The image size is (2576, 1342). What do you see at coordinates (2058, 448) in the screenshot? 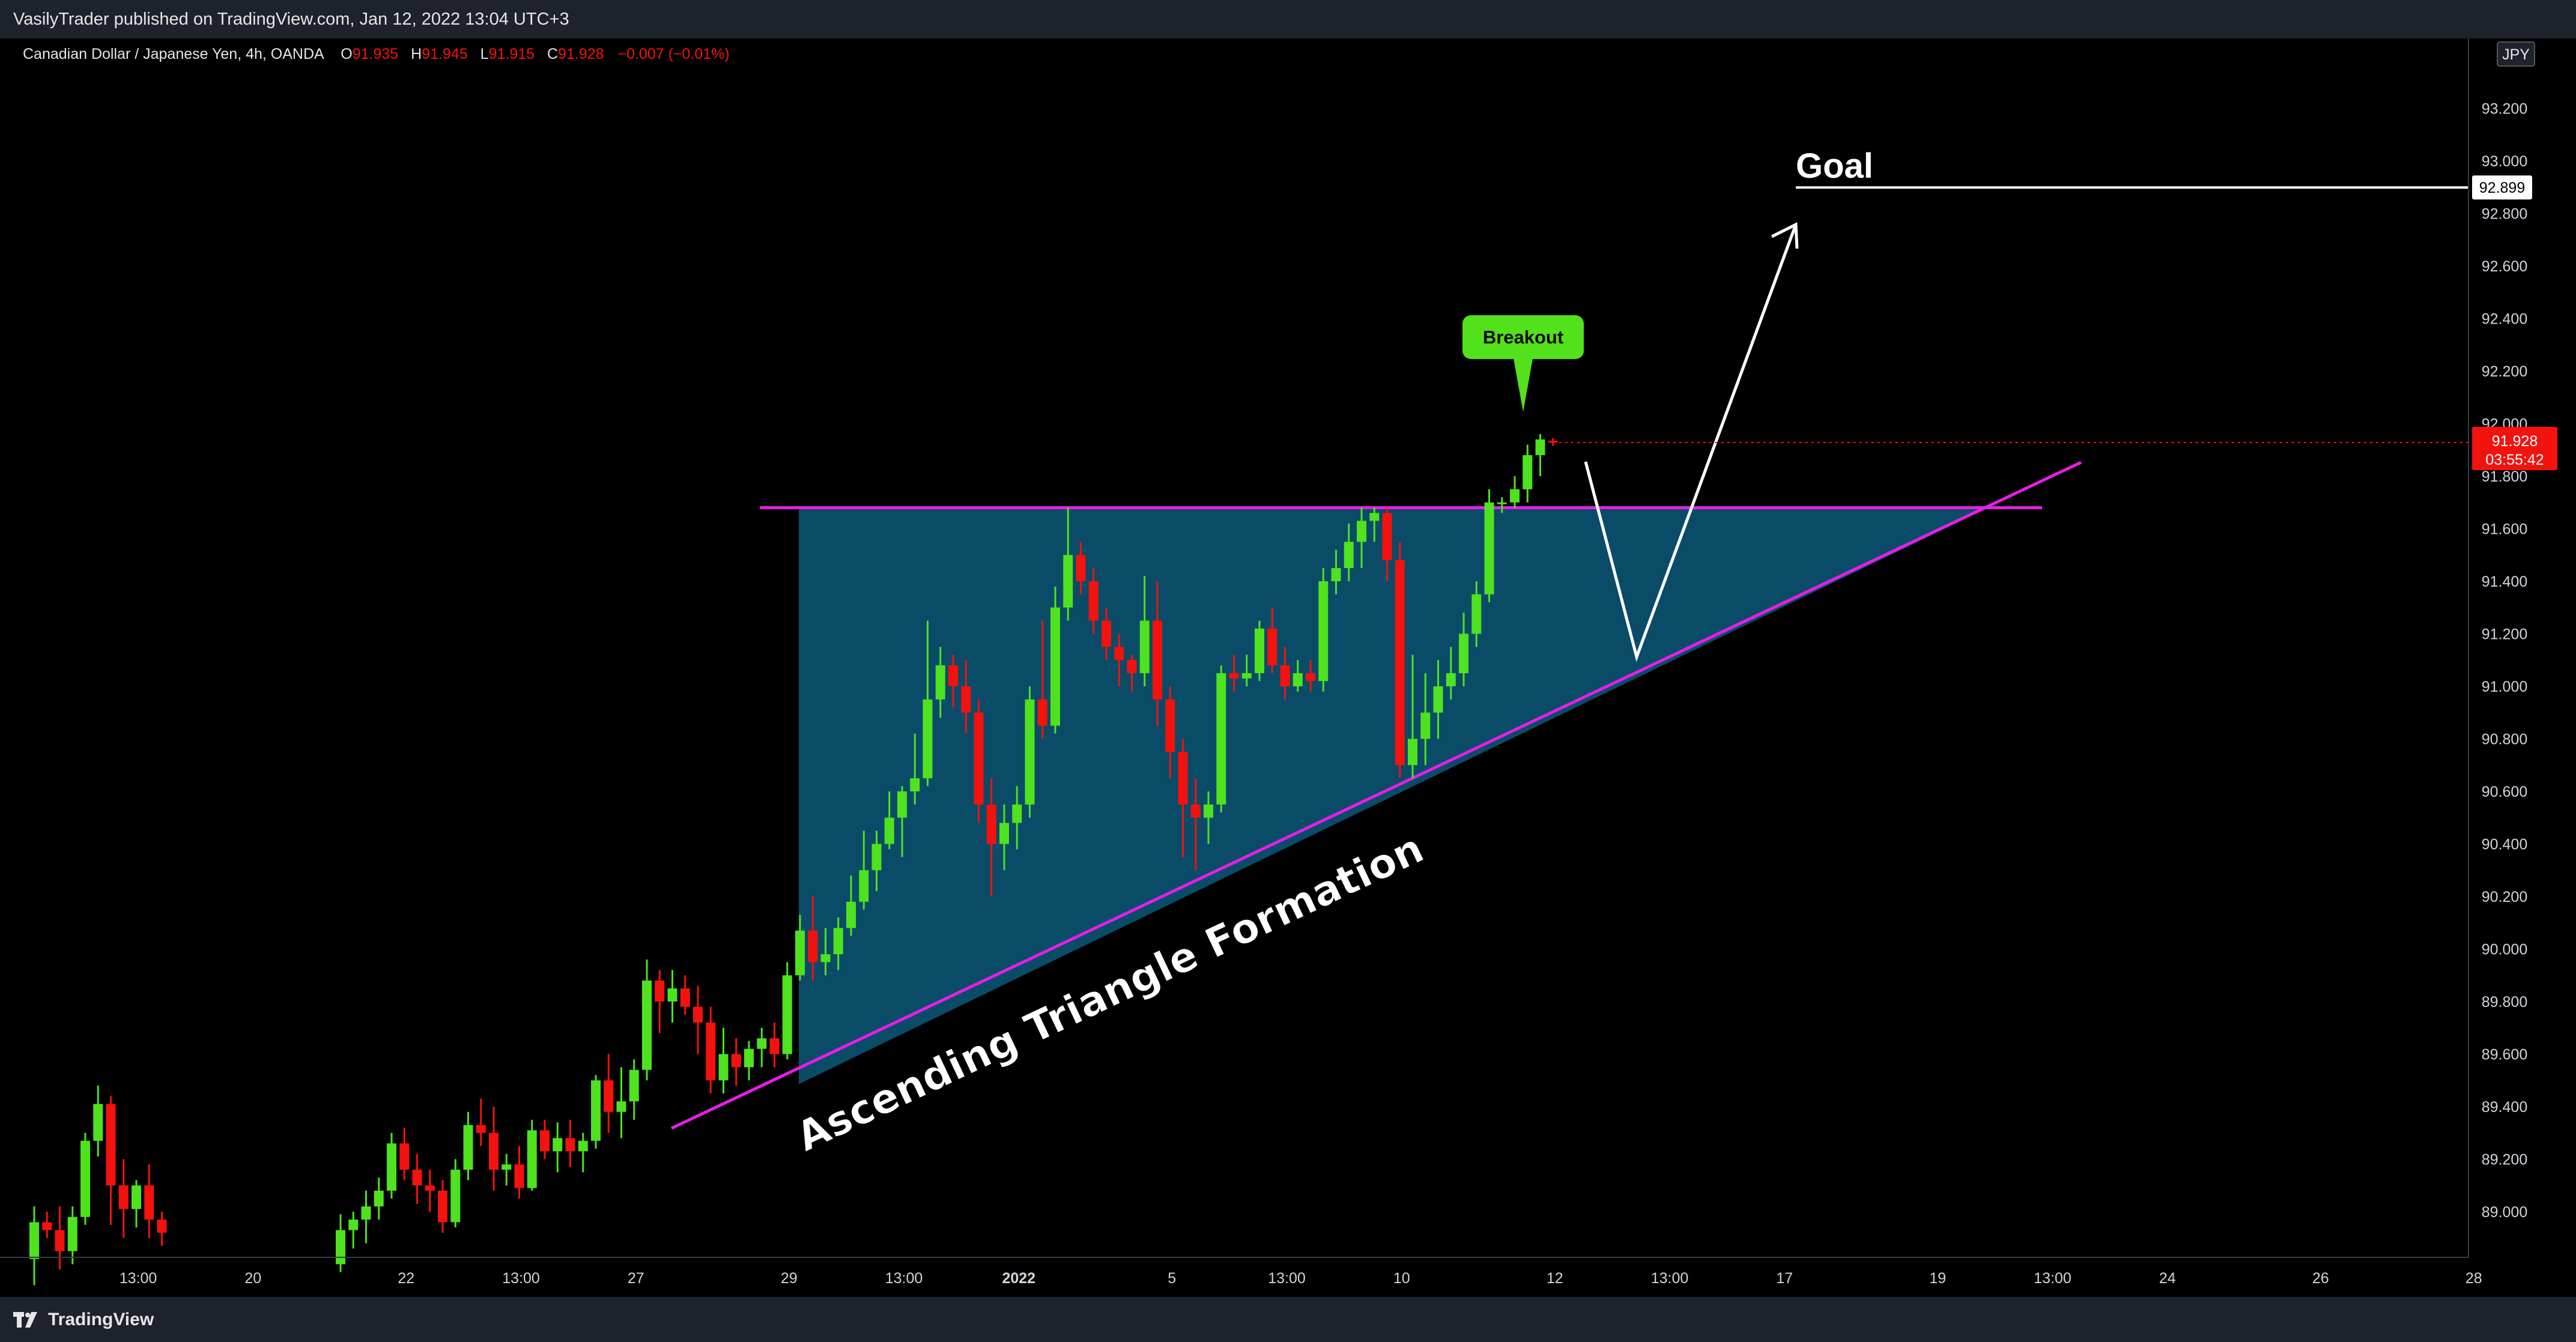
I see `current-price-tag: 91.928 03:55:42` at bounding box center [2058, 448].